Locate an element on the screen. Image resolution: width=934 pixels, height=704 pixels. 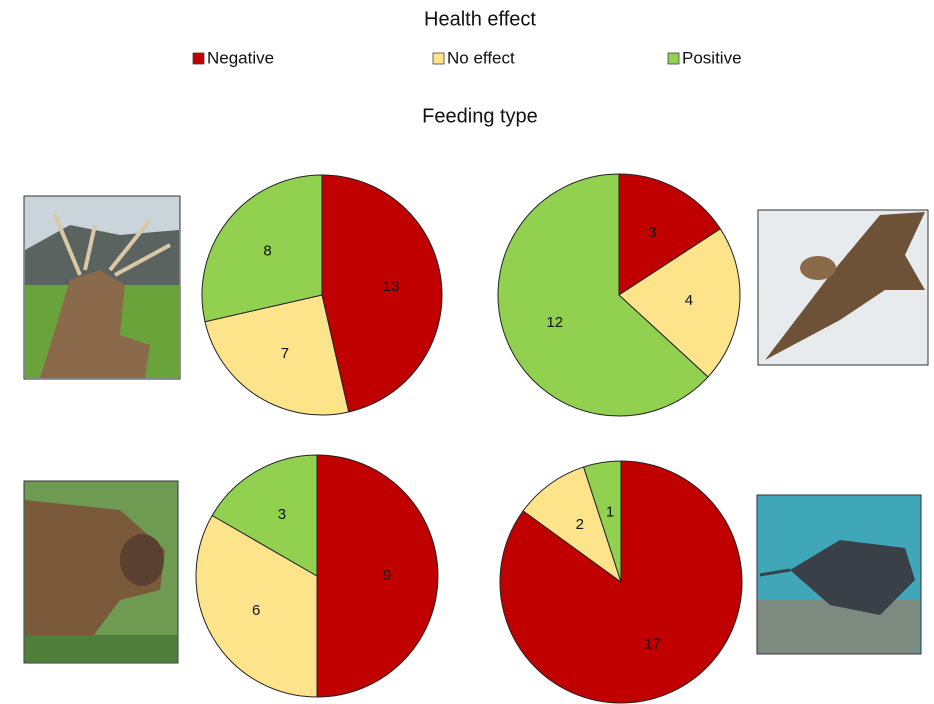
data-label: 6 is located at coordinates (256, 610).